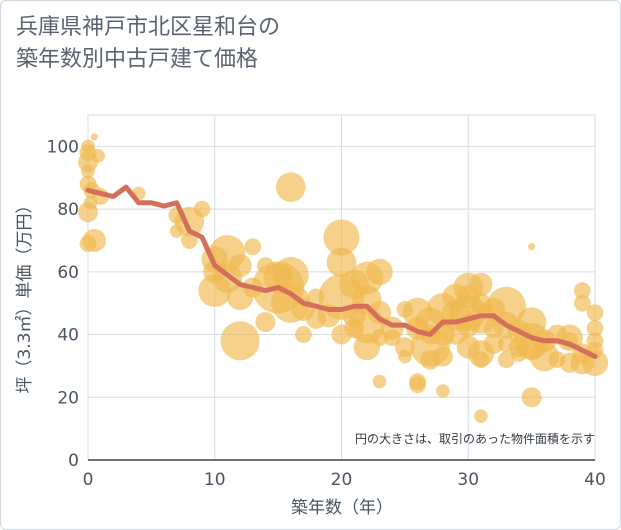 This screenshot has width=621, height=530. Describe the element at coordinates (88, 480) in the screenshot. I see `x-tick-label: 0` at that location.